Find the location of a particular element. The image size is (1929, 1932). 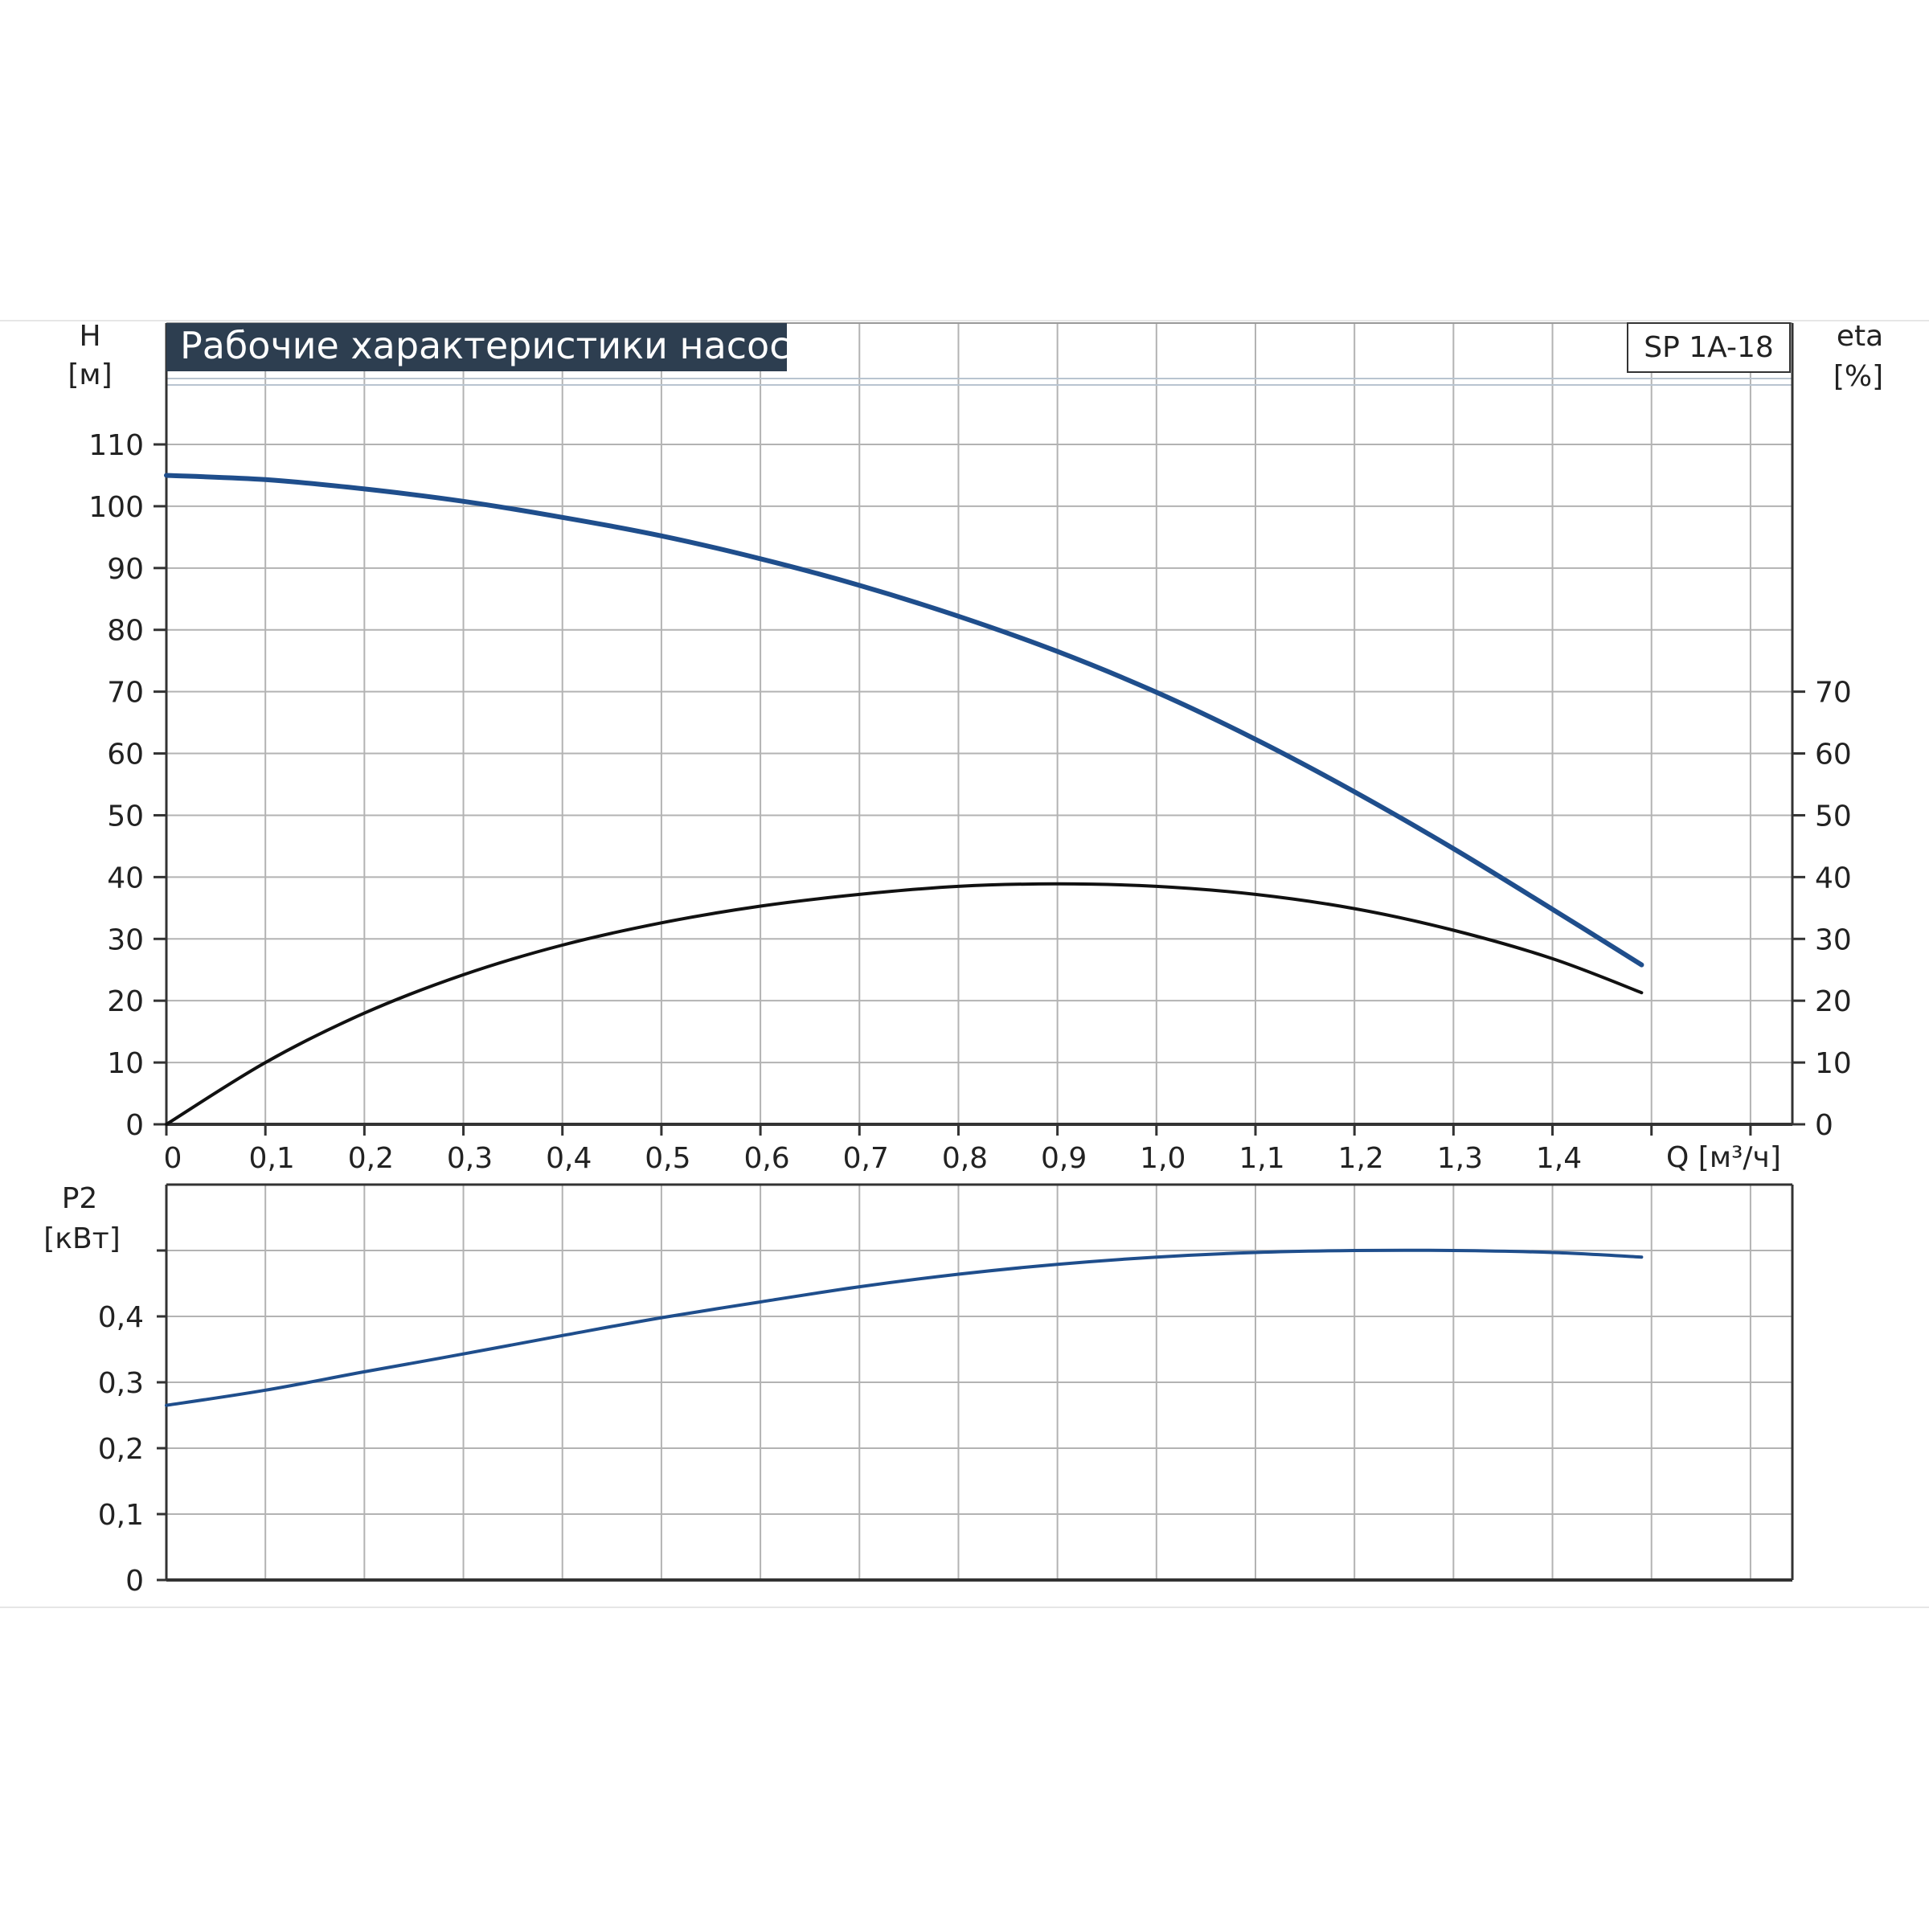

power-axis-unit: [кВт] is located at coordinates (82, 1238).